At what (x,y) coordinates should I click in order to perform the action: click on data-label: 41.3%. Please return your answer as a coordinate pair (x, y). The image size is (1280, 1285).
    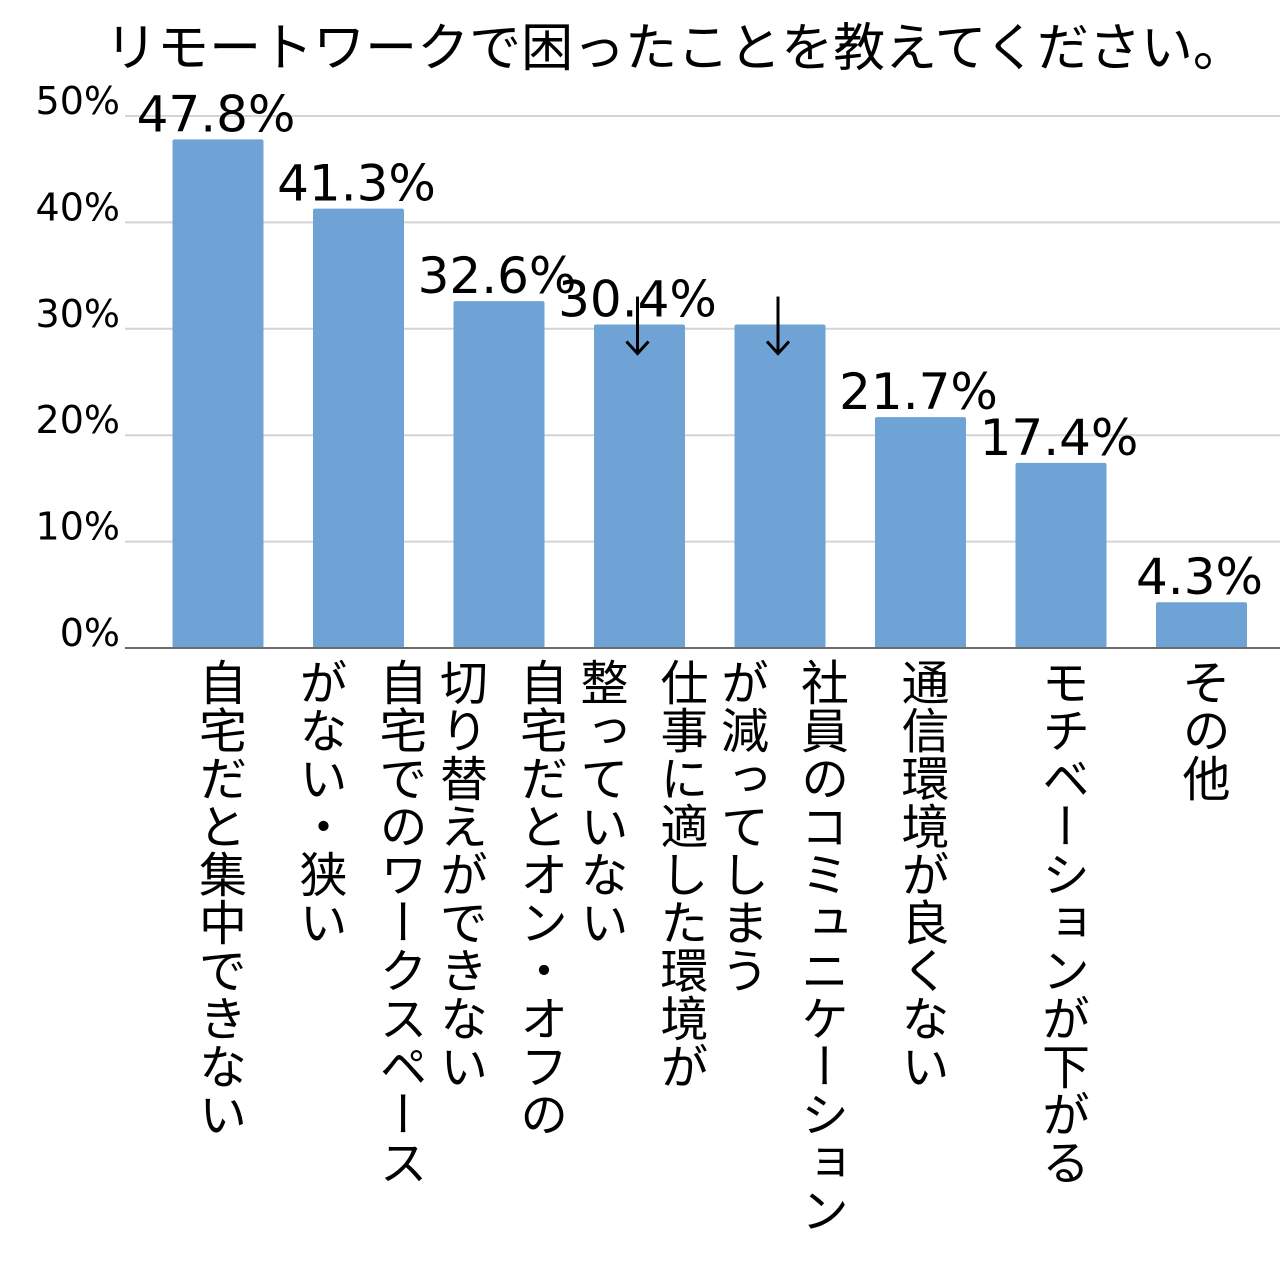
    Looking at the image, I should click on (356, 184).